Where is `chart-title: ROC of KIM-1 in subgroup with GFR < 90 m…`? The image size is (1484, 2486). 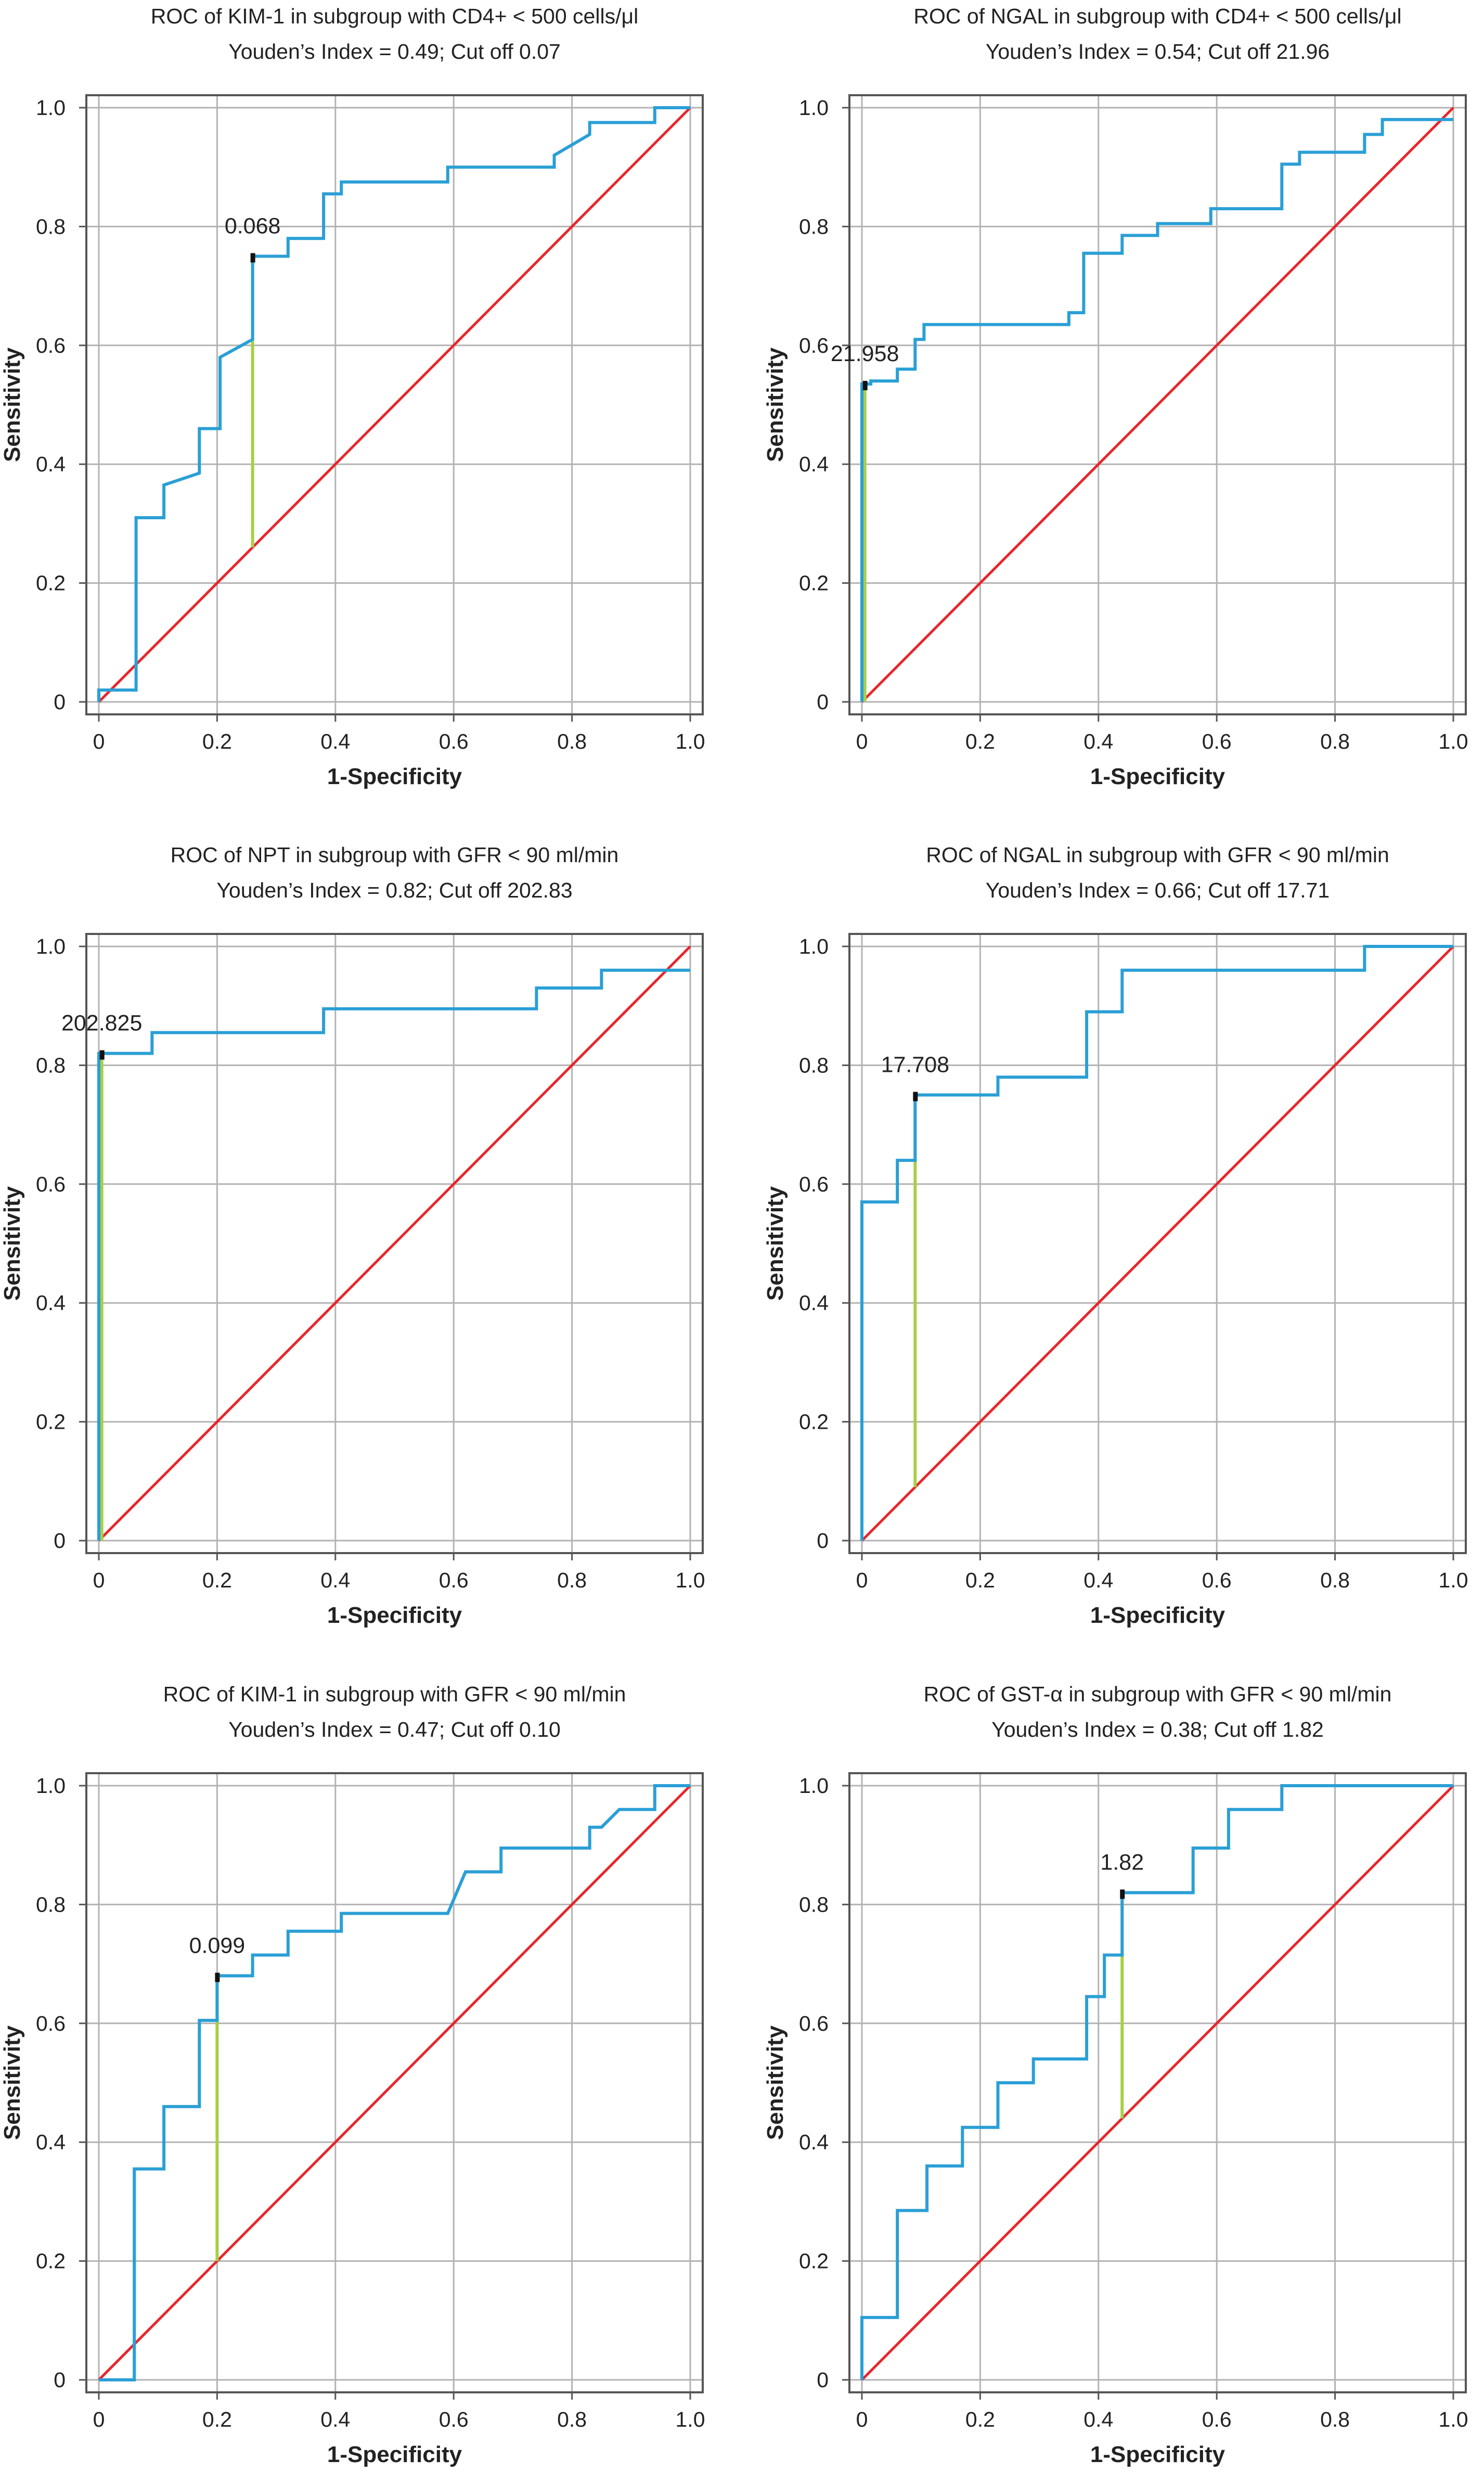 chart-title: ROC of KIM-1 in subgroup with GFR < 90 m… is located at coordinates (394, 1694).